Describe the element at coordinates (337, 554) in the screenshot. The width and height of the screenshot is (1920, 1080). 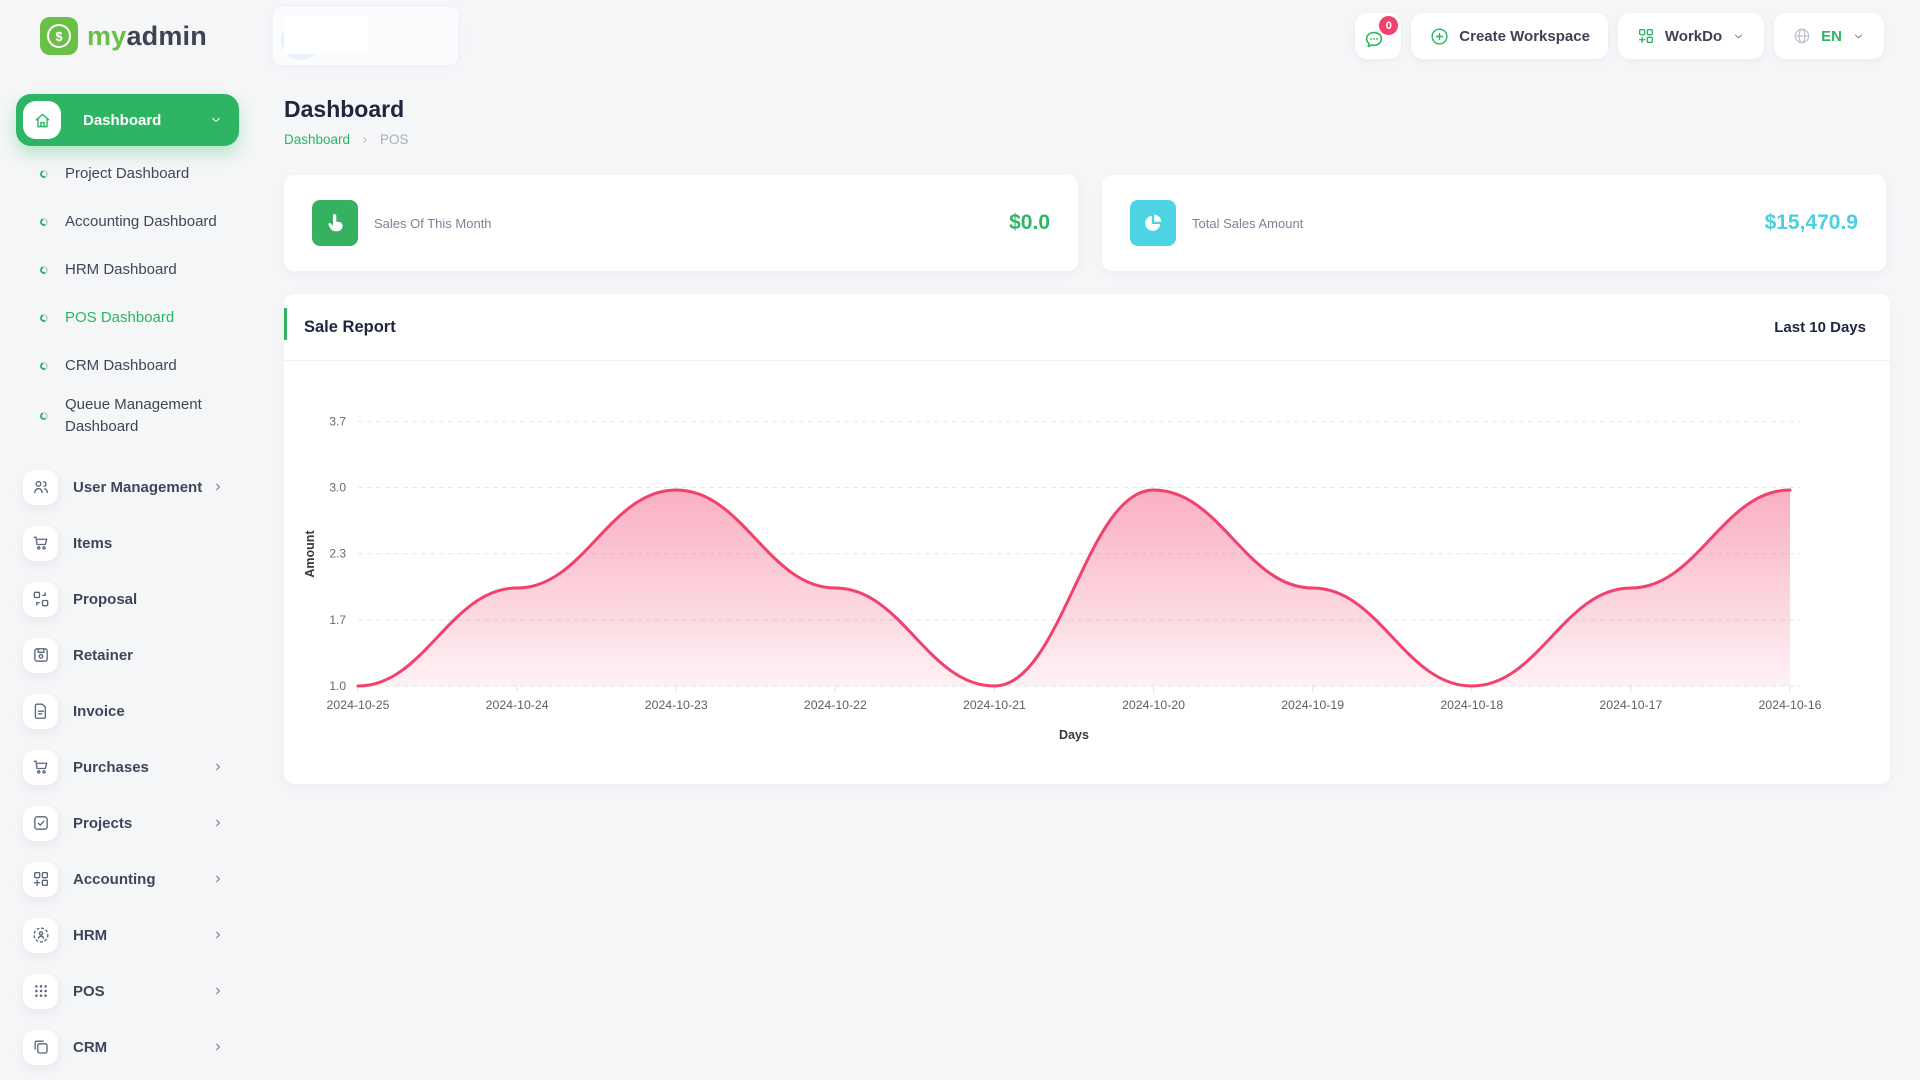
I see `svg-text: 2.3` at that location.